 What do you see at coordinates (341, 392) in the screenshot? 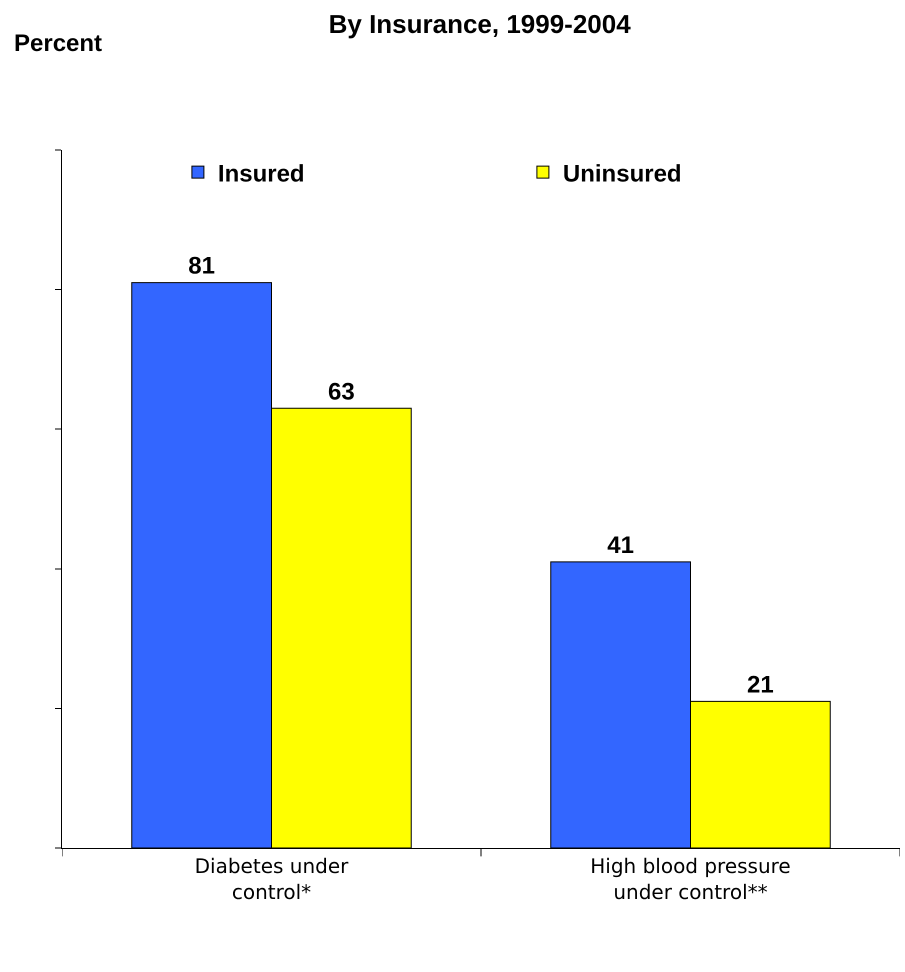
I see `data-label: 63` at bounding box center [341, 392].